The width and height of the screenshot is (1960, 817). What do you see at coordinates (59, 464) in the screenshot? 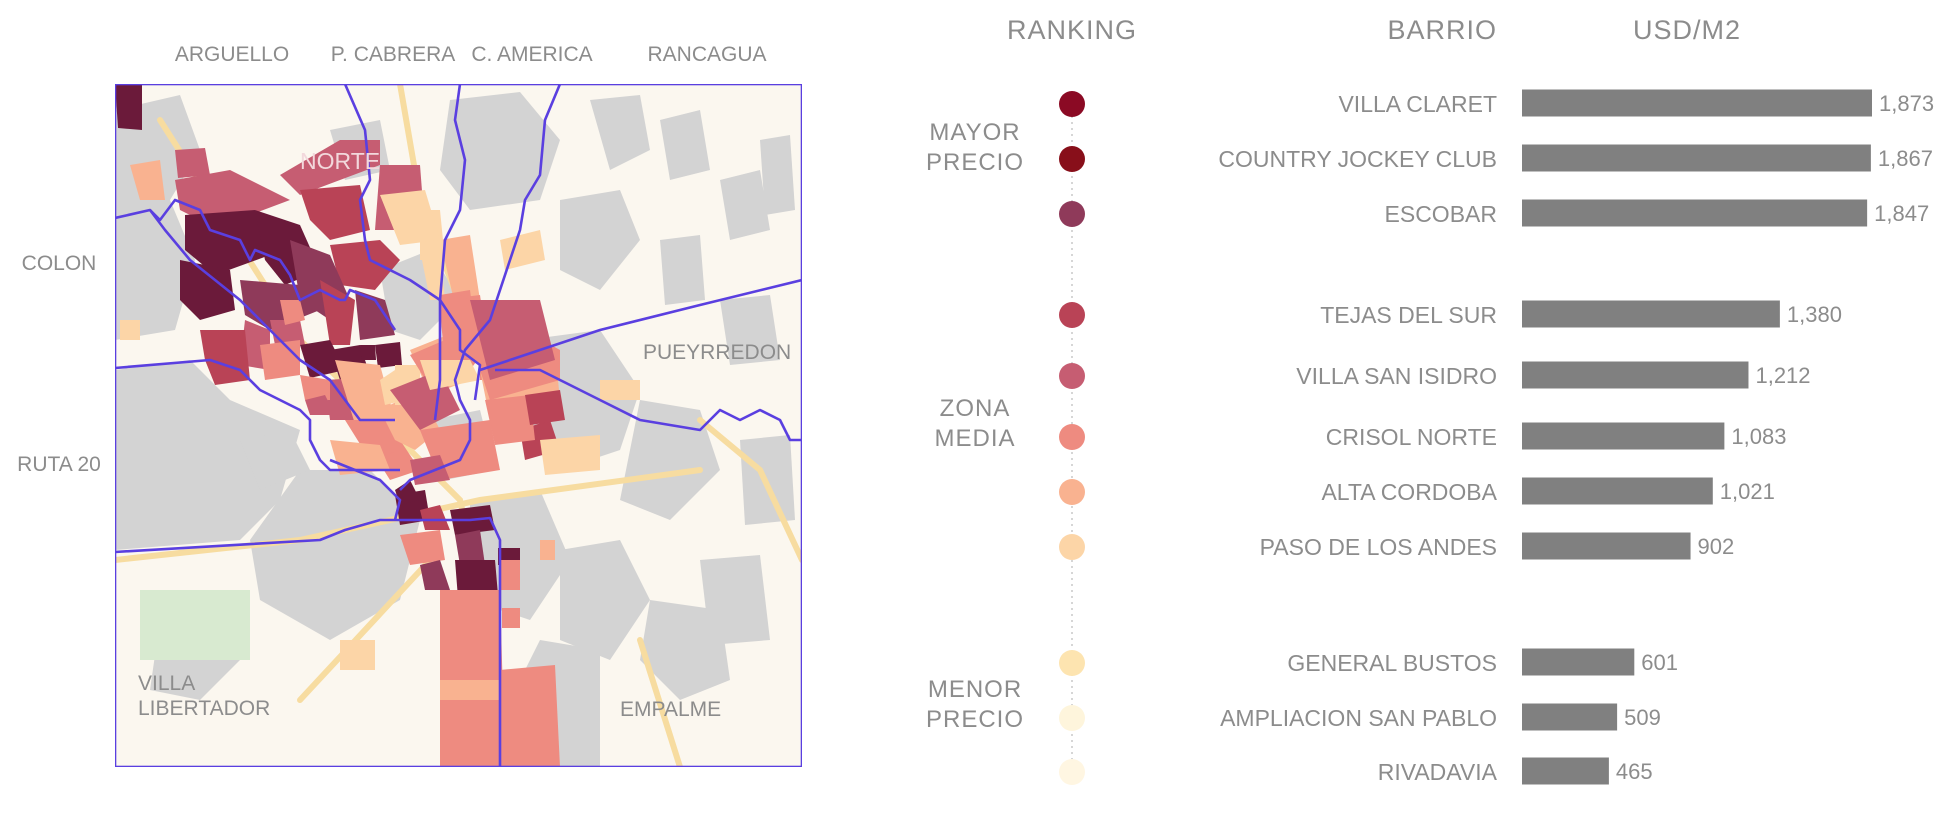
I see `map-label-ruta-20: RUTA 20` at bounding box center [59, 464].